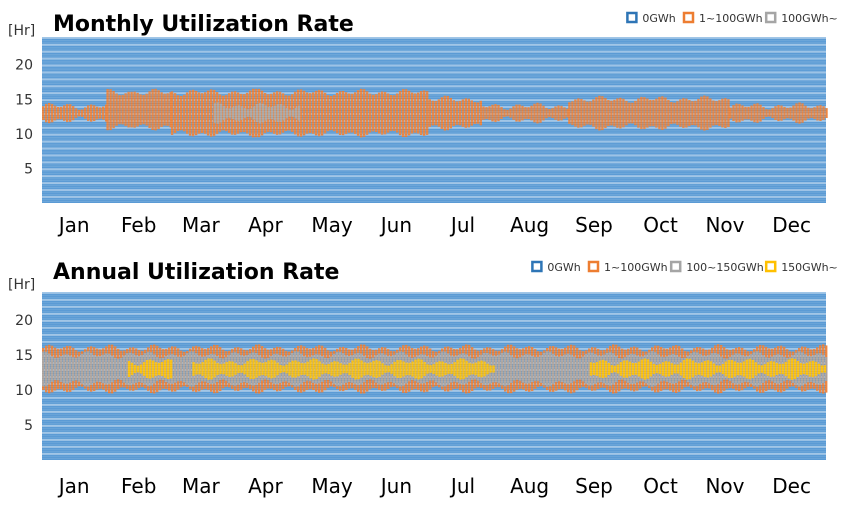  I want to click on monthly-legend: 0GWh 1~100GWh 100GWh~, so click(732, 18).